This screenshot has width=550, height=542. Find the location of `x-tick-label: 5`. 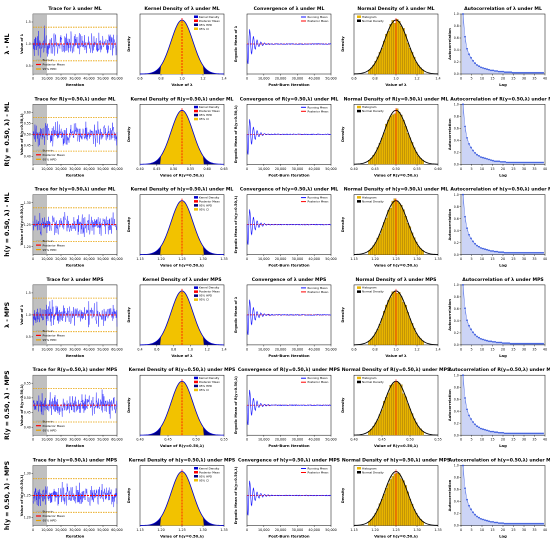

x-tick-label: 5 is located at coordinates (471, 79).